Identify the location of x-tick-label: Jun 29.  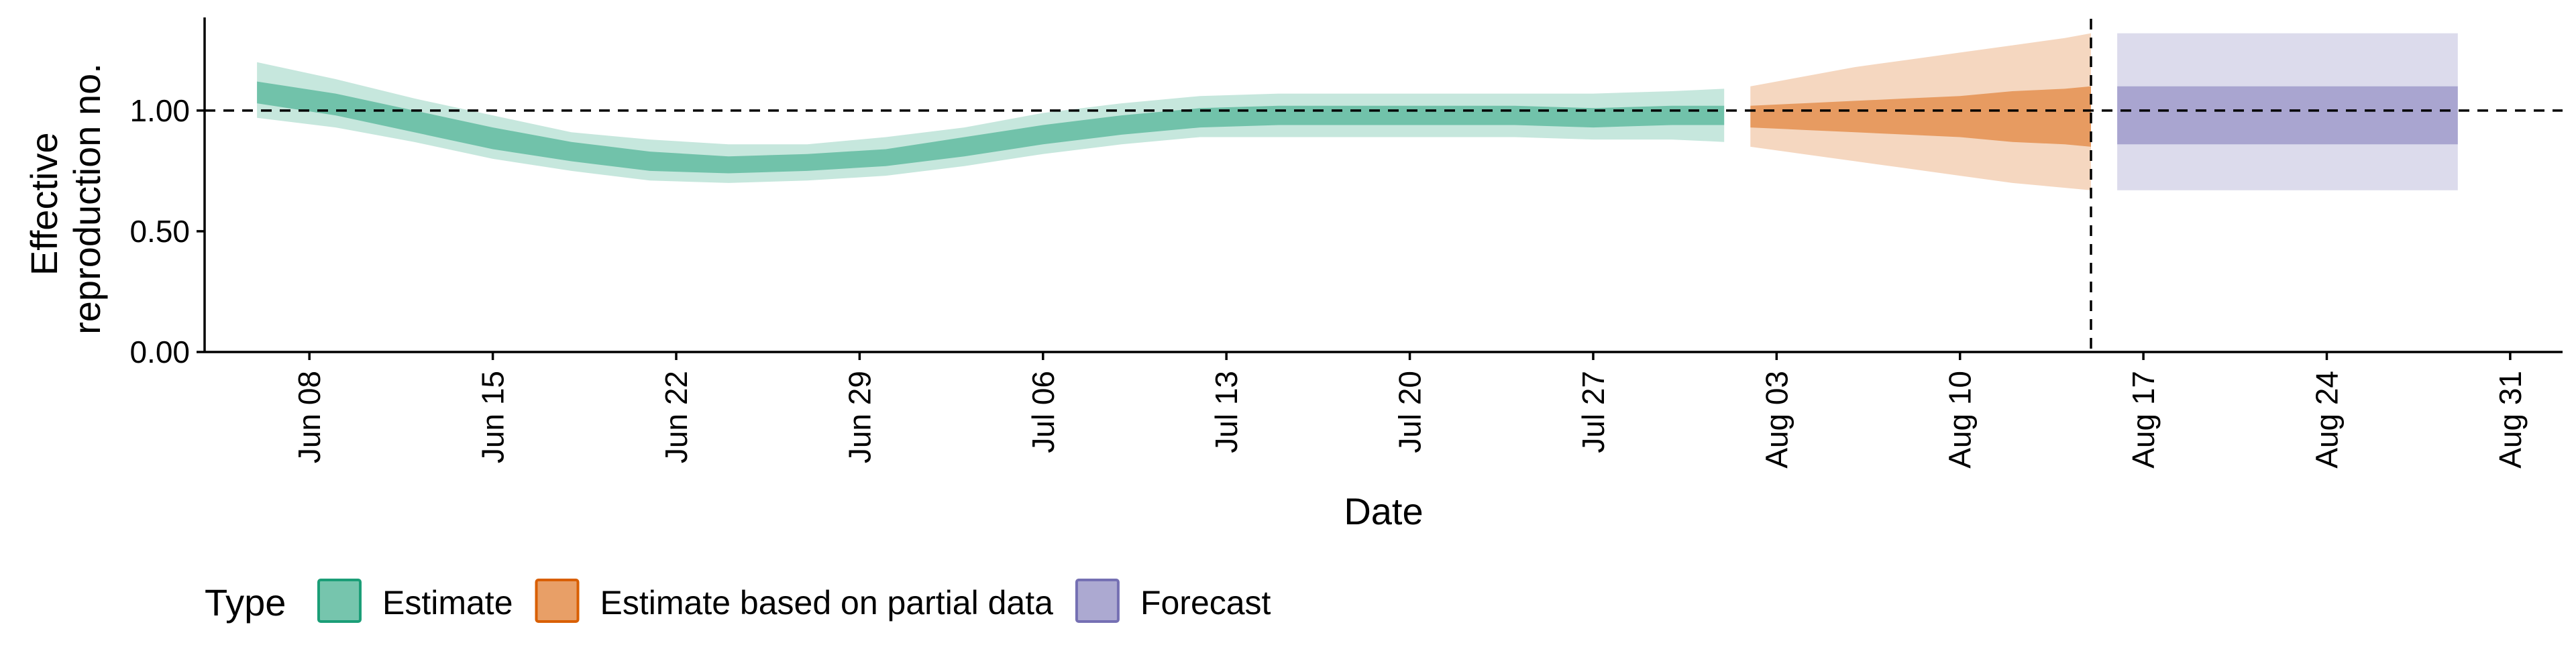
(859, 417).